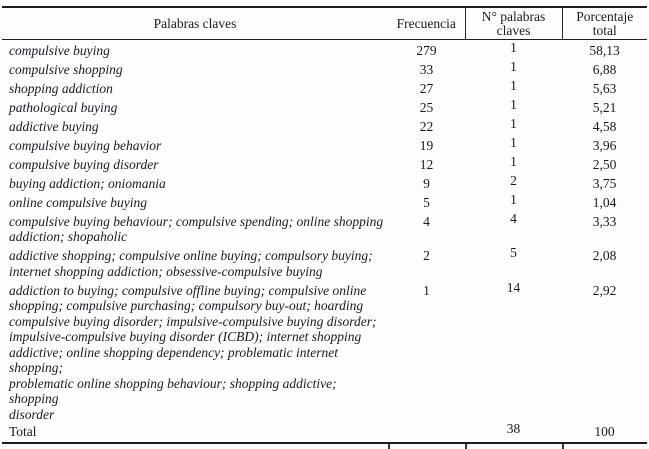 Image resolution: width=649 pixels, height=449 pixels. I want to click on table-row: online compulsive buying 5 1 1,04, so click(324, 201).